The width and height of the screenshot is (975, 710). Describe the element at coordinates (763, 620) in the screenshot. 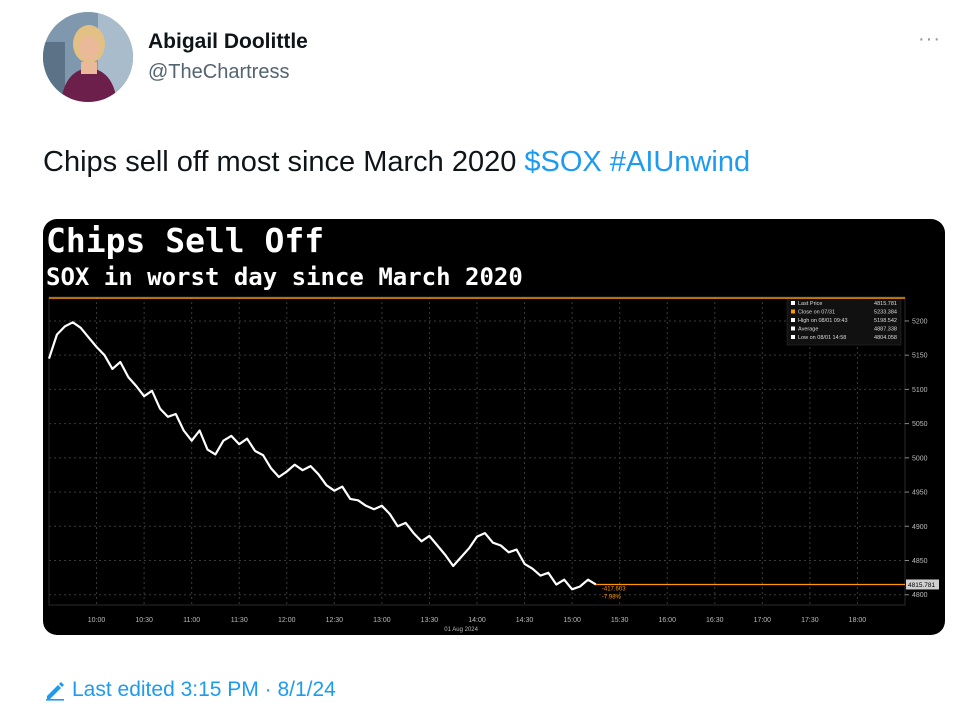

I see `x-tick-label: 17:00` at that location.